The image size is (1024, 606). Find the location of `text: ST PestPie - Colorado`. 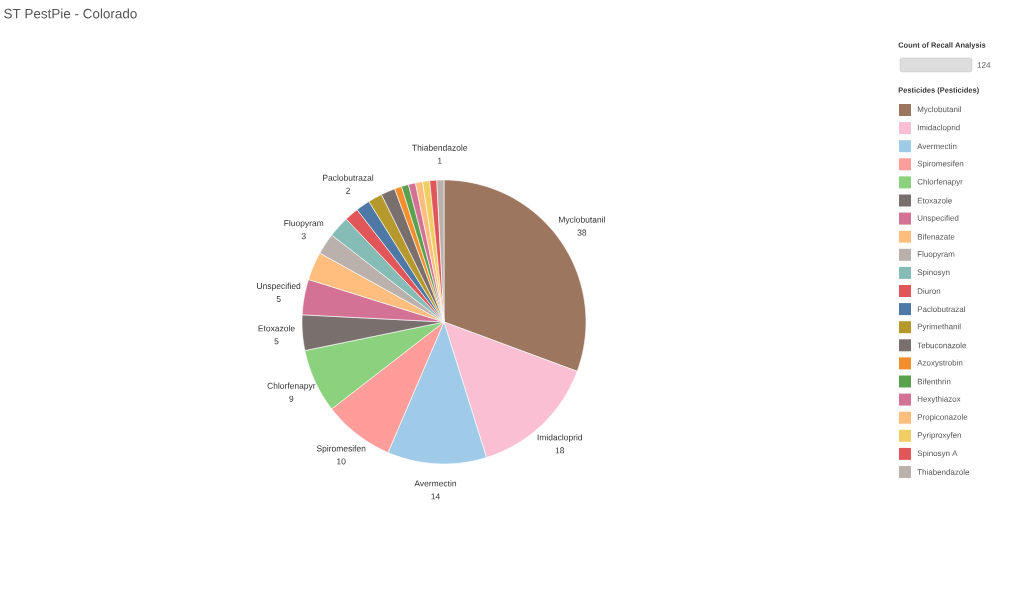

text: ST PestPie - Colorado is located at coordinates (70, 13).